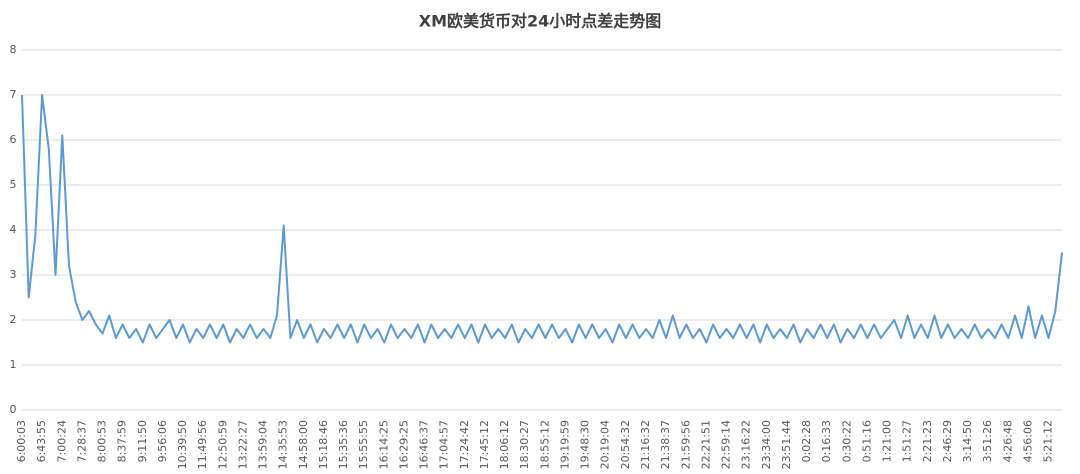  I want to click on y-tick-label: 8, so click(13, 49).